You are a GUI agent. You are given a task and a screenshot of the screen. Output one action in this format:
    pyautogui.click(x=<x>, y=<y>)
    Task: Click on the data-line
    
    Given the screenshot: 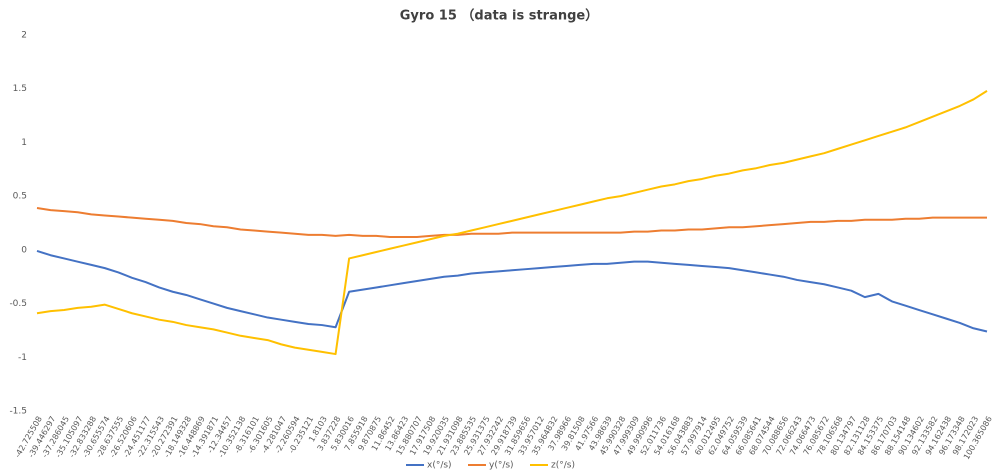 What is the action you would take?
    pyautogui.click(x=511, y=222)
    